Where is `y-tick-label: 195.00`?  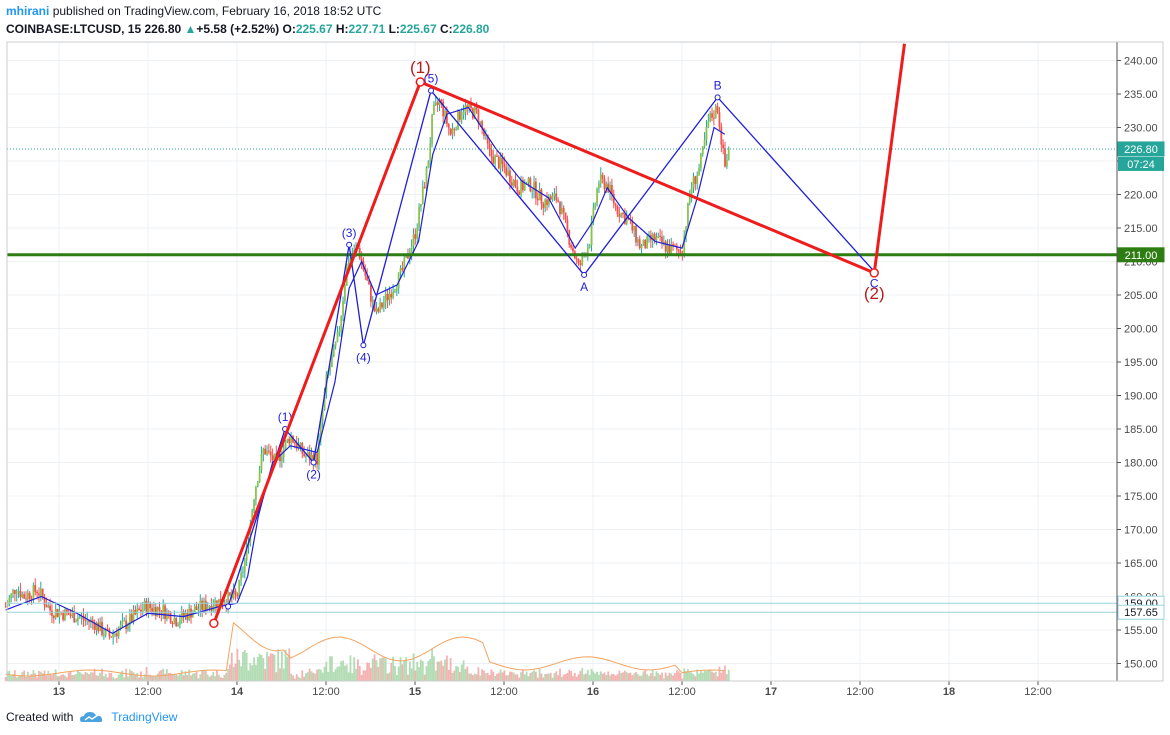 y-tick-label: 195.00 is located at coordinates (1141, 363).